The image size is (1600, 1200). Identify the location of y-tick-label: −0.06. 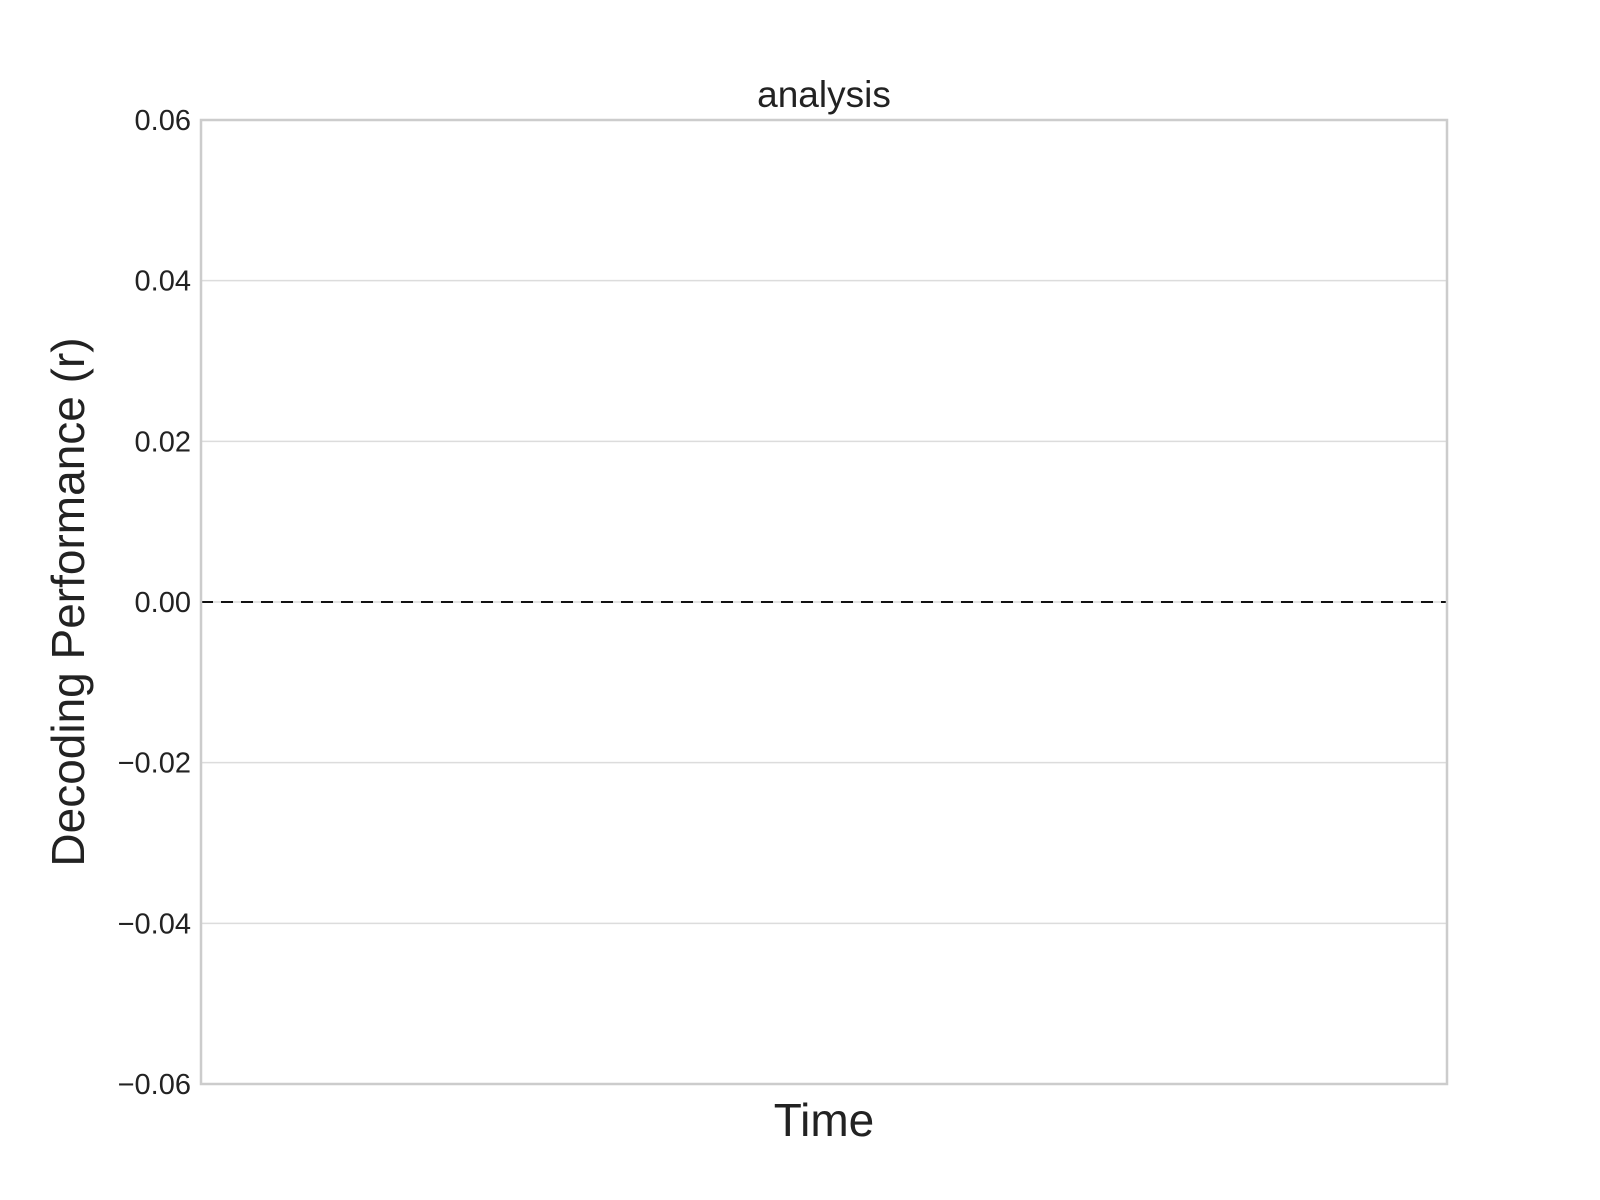
(154, 1085).